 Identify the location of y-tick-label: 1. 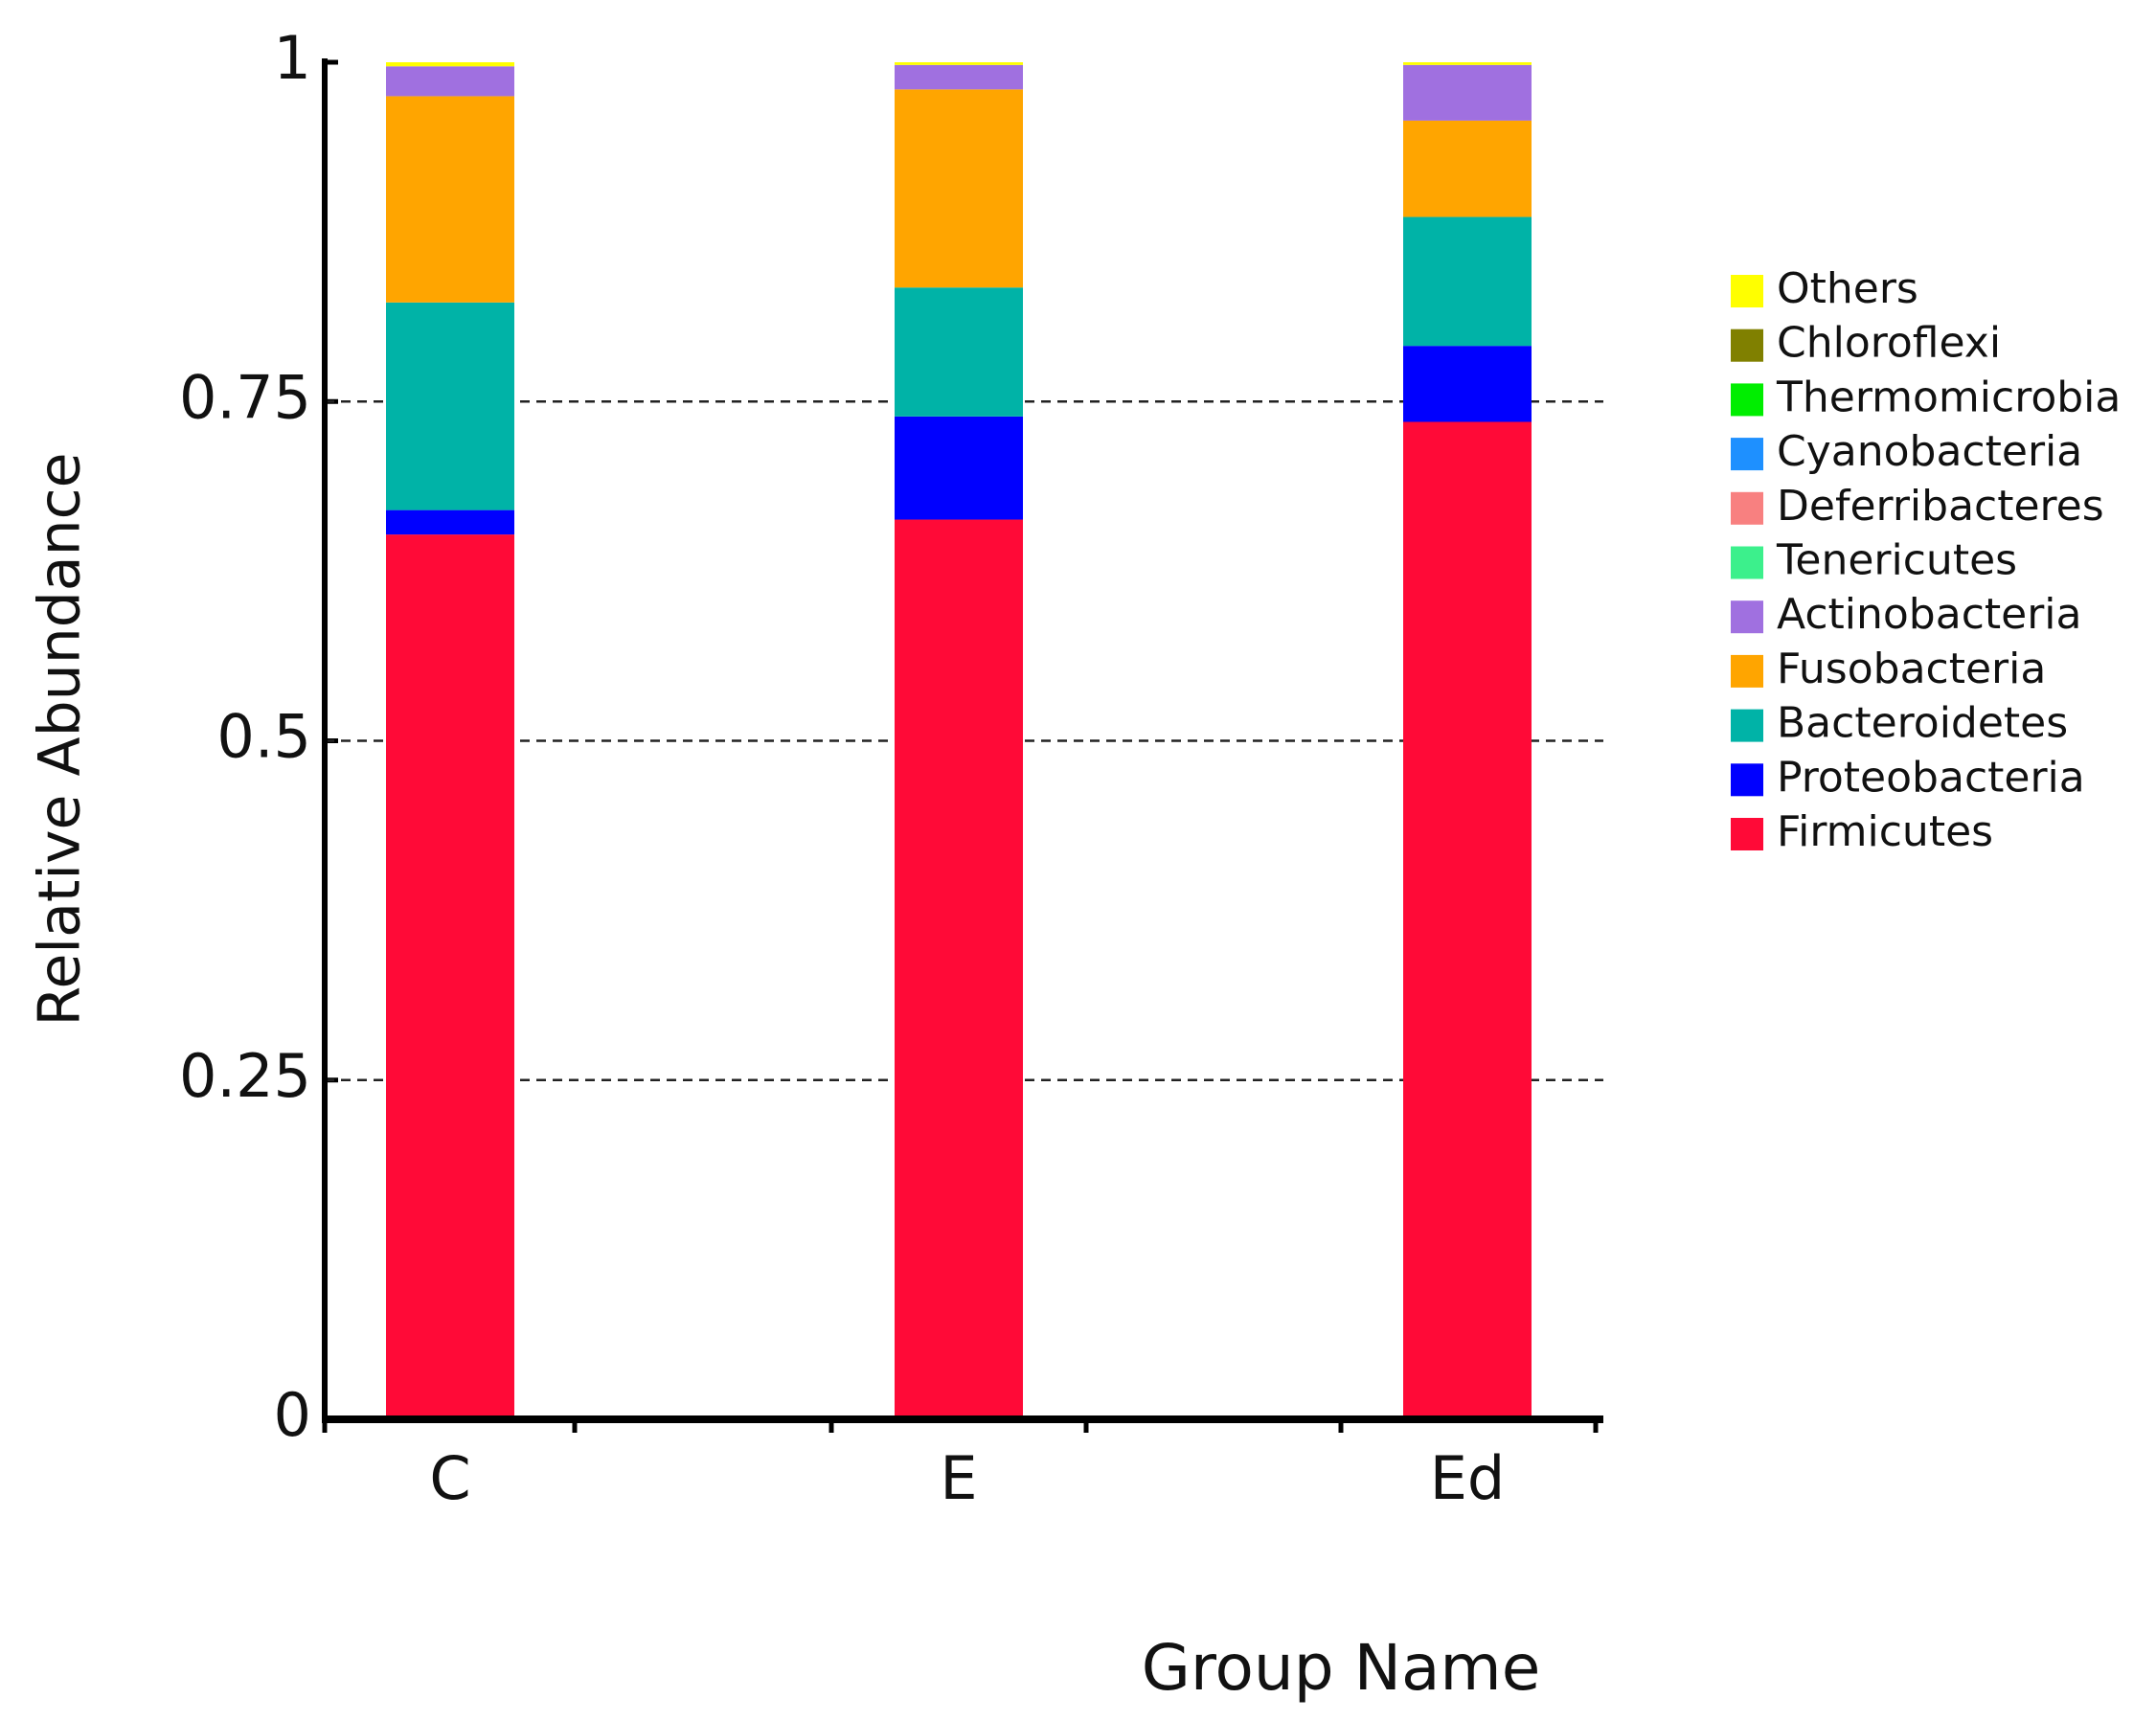
(292, 58).